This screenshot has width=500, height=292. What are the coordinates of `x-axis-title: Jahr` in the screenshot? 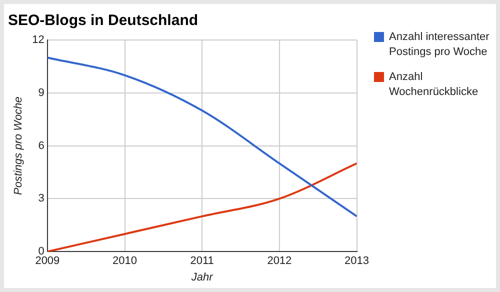 It's located at (202, 277).